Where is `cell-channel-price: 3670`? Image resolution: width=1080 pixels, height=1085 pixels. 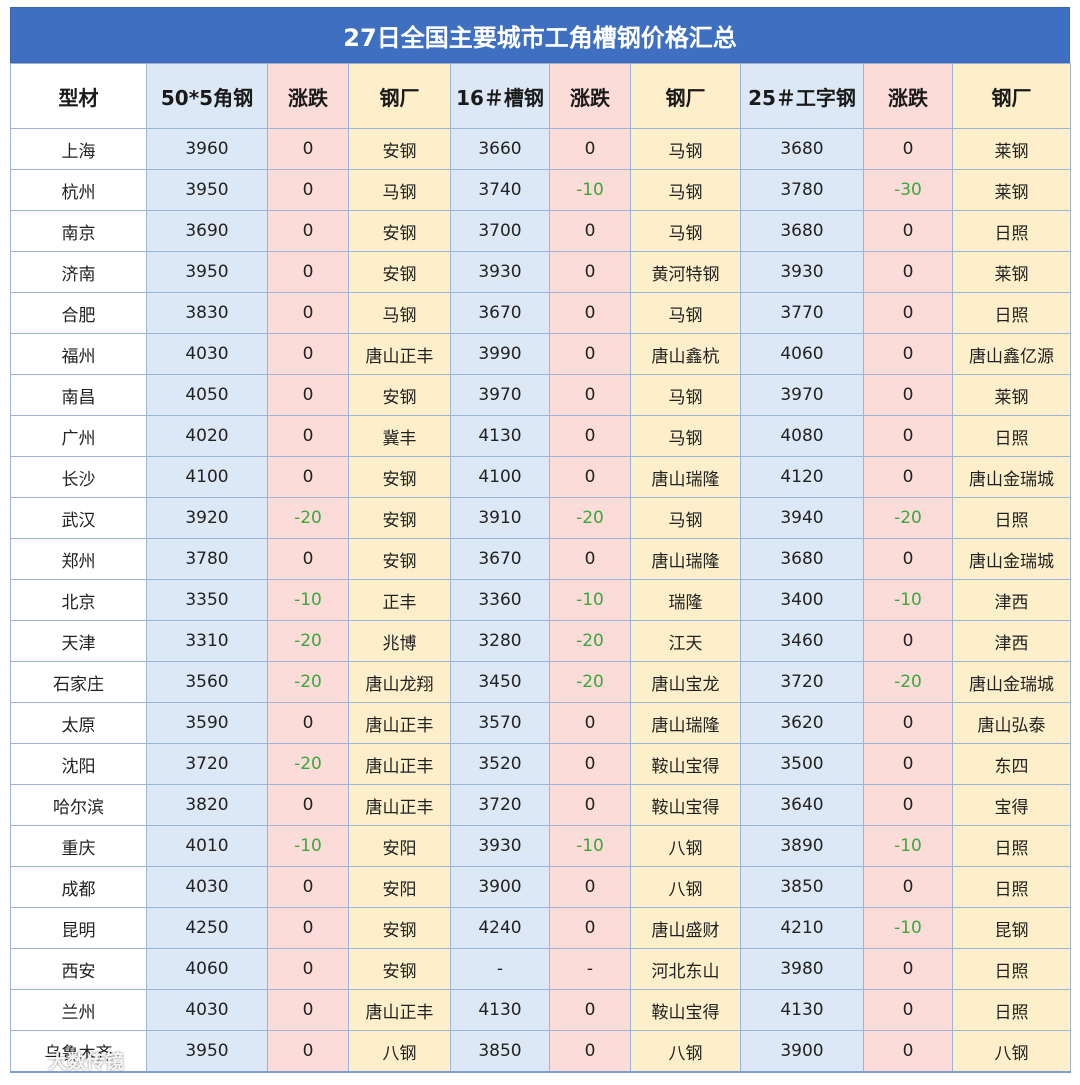 cell-channel-price: 3670 is located at coordinates (500, 559).